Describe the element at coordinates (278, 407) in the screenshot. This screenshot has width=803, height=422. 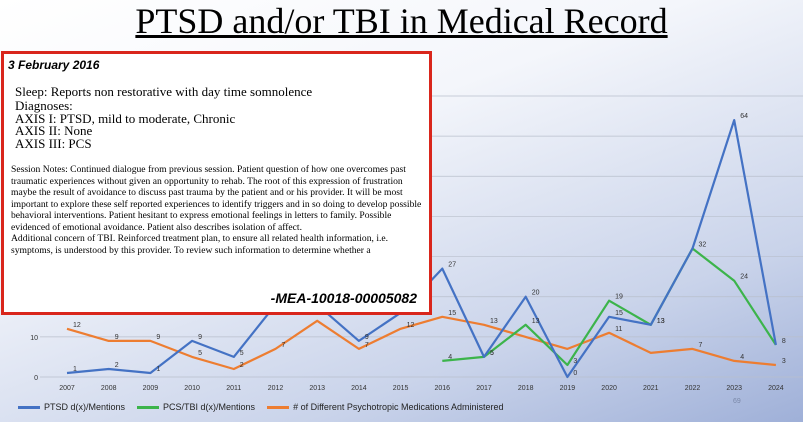
I see `legend-swatch-medications` at that location.